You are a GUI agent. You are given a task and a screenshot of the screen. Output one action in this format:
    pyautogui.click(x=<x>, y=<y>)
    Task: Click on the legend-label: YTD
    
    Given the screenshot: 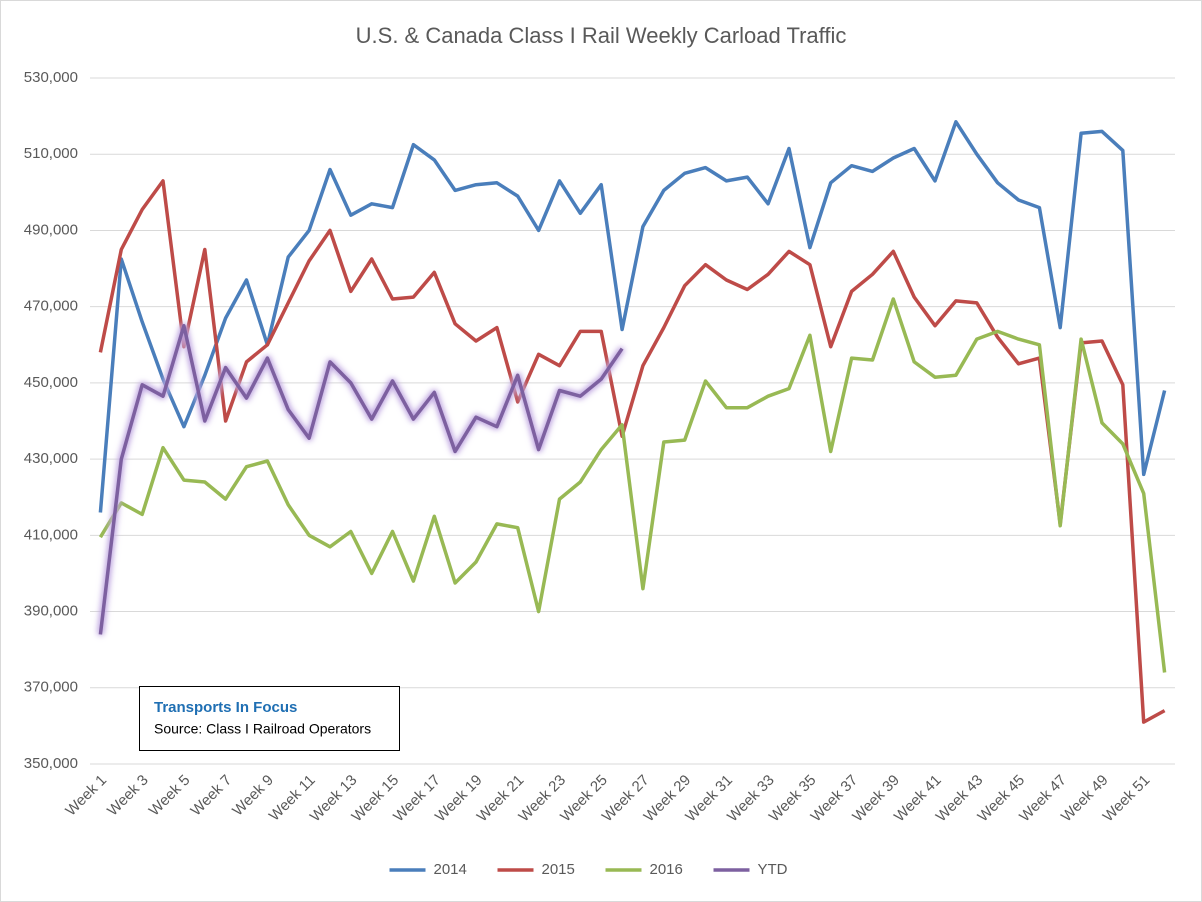 What is the action you would take?
    pyautogui.click(x=773, y=869)
    